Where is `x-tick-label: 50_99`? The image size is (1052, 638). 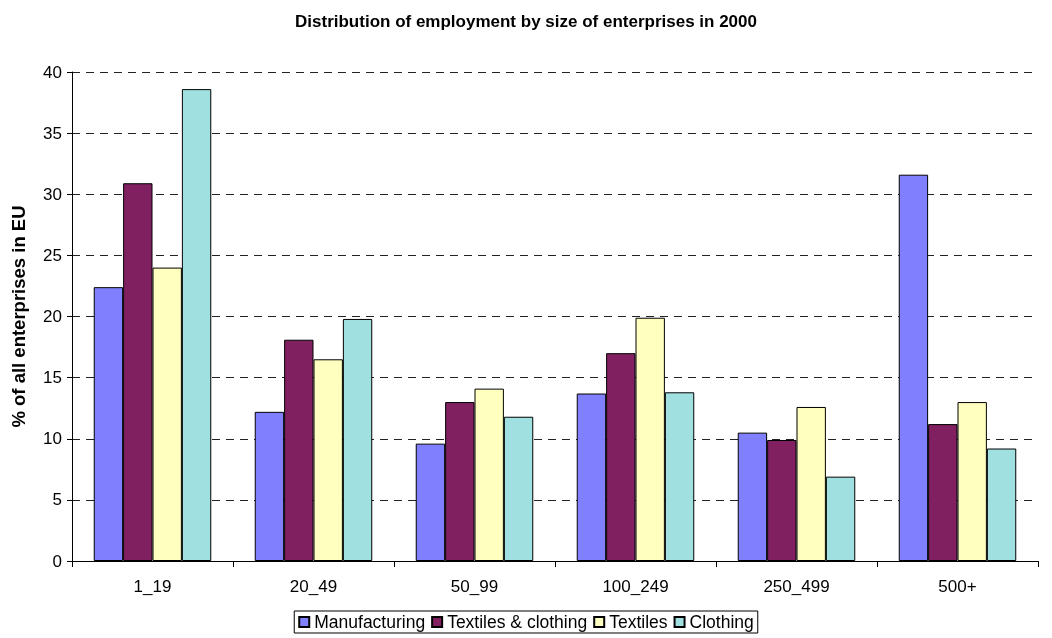
x-tick-label: 50_99 is located at coordinates (474, 586).